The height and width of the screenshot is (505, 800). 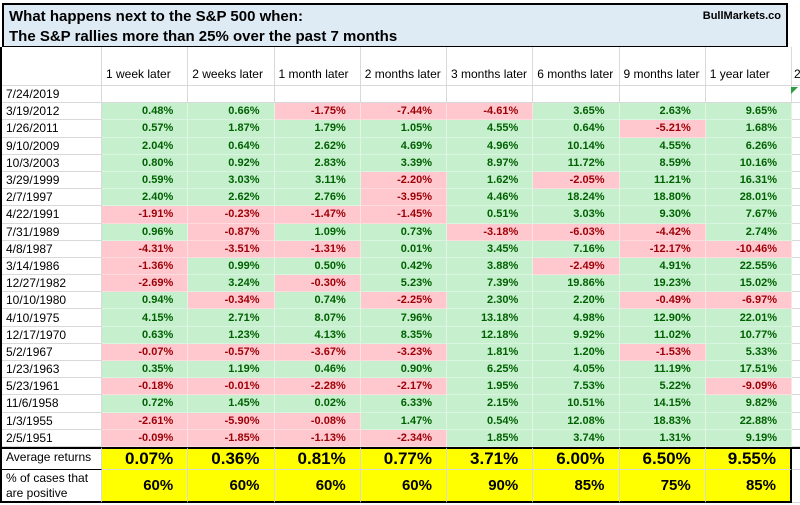 What do you see at coordinates (317, 198) in the screenshot?
I see `return-cell: 2.76%` at bounding box center [317, 198].